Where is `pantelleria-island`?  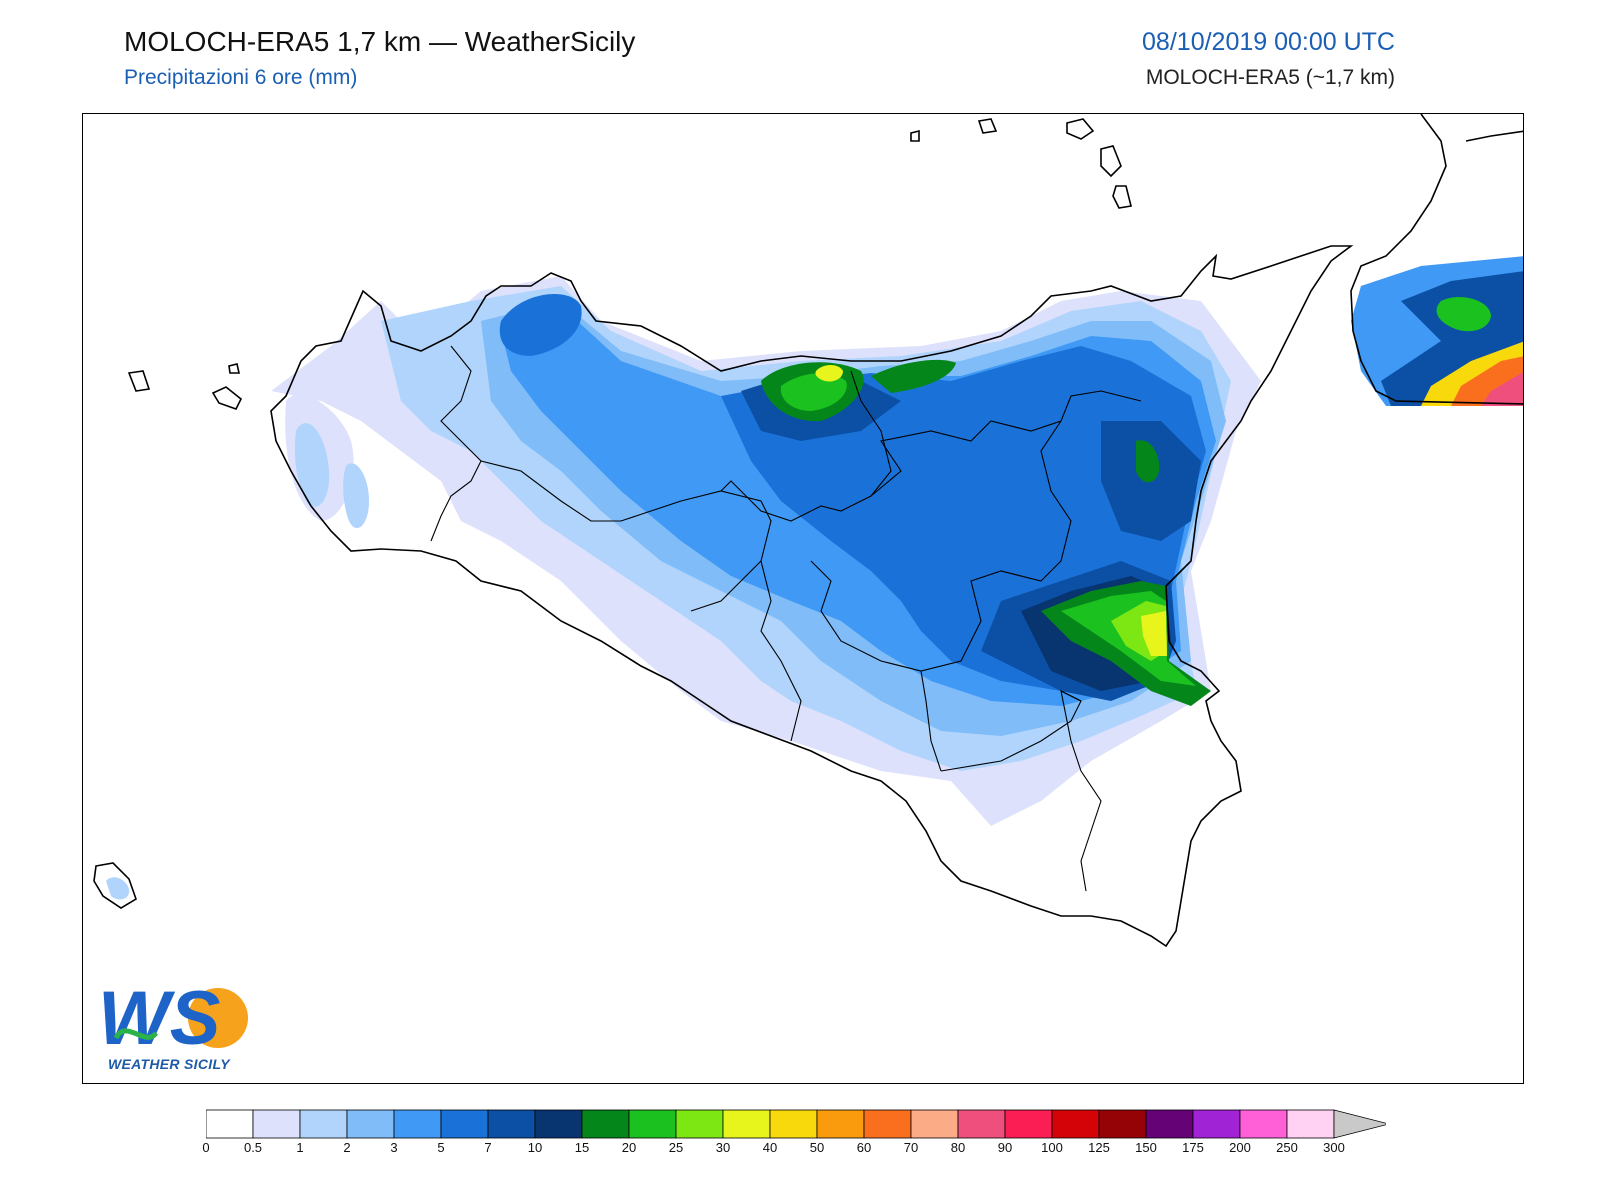 pantelleria-island is located at coordinates (115, 885).